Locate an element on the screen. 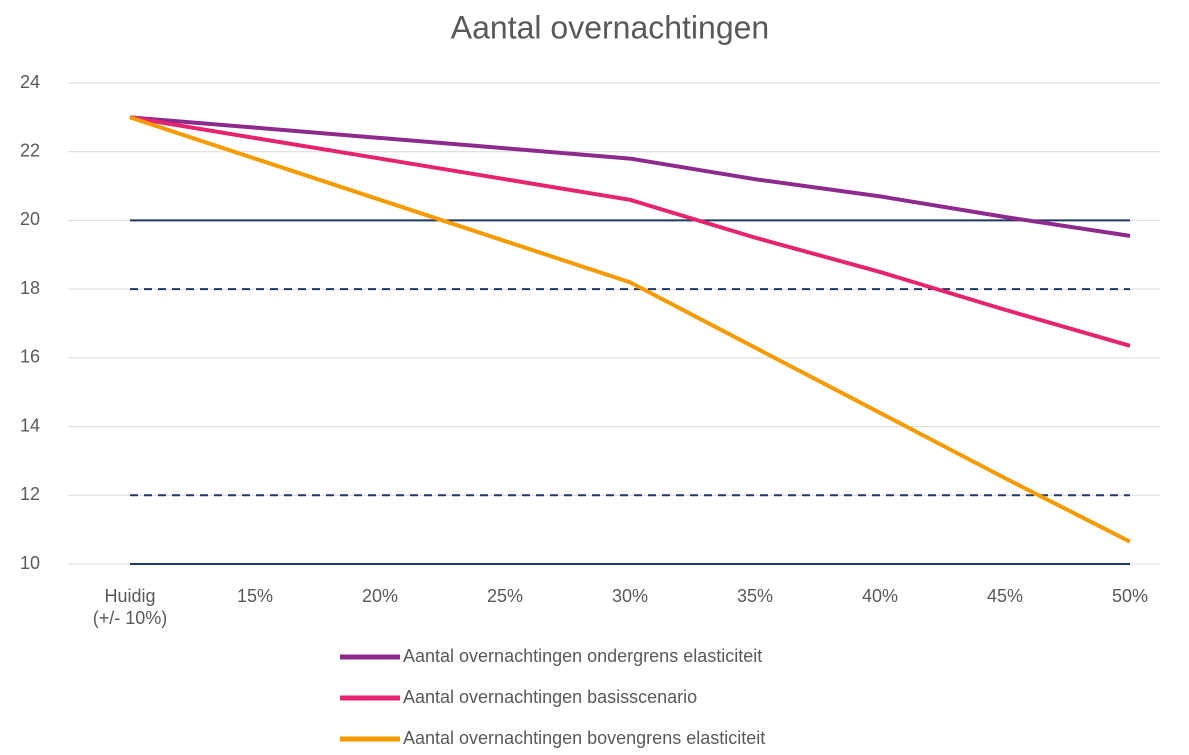 This screenshot has width=1189, height=755. y-tick-label: 22 is located at coordinates (30, 150).